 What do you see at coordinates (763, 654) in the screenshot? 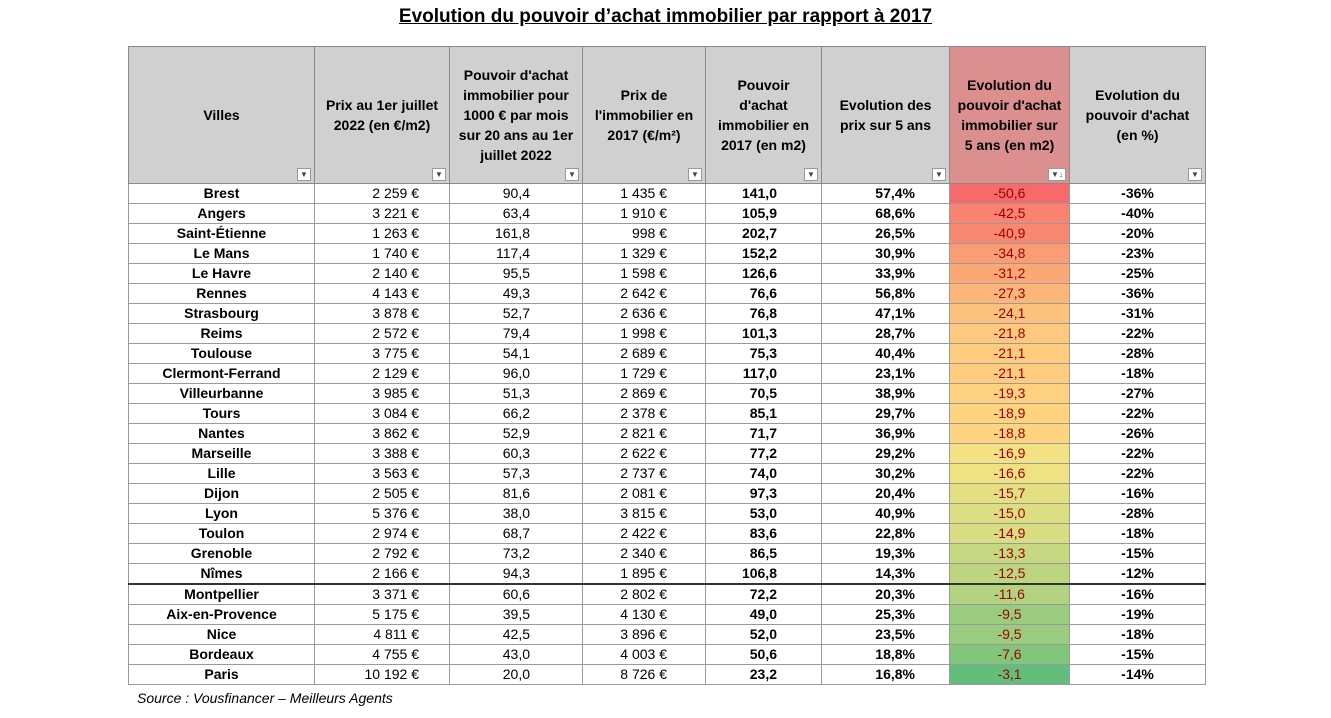
I see `power-2017-cell: 50,6` at bounding box center [763, 654].